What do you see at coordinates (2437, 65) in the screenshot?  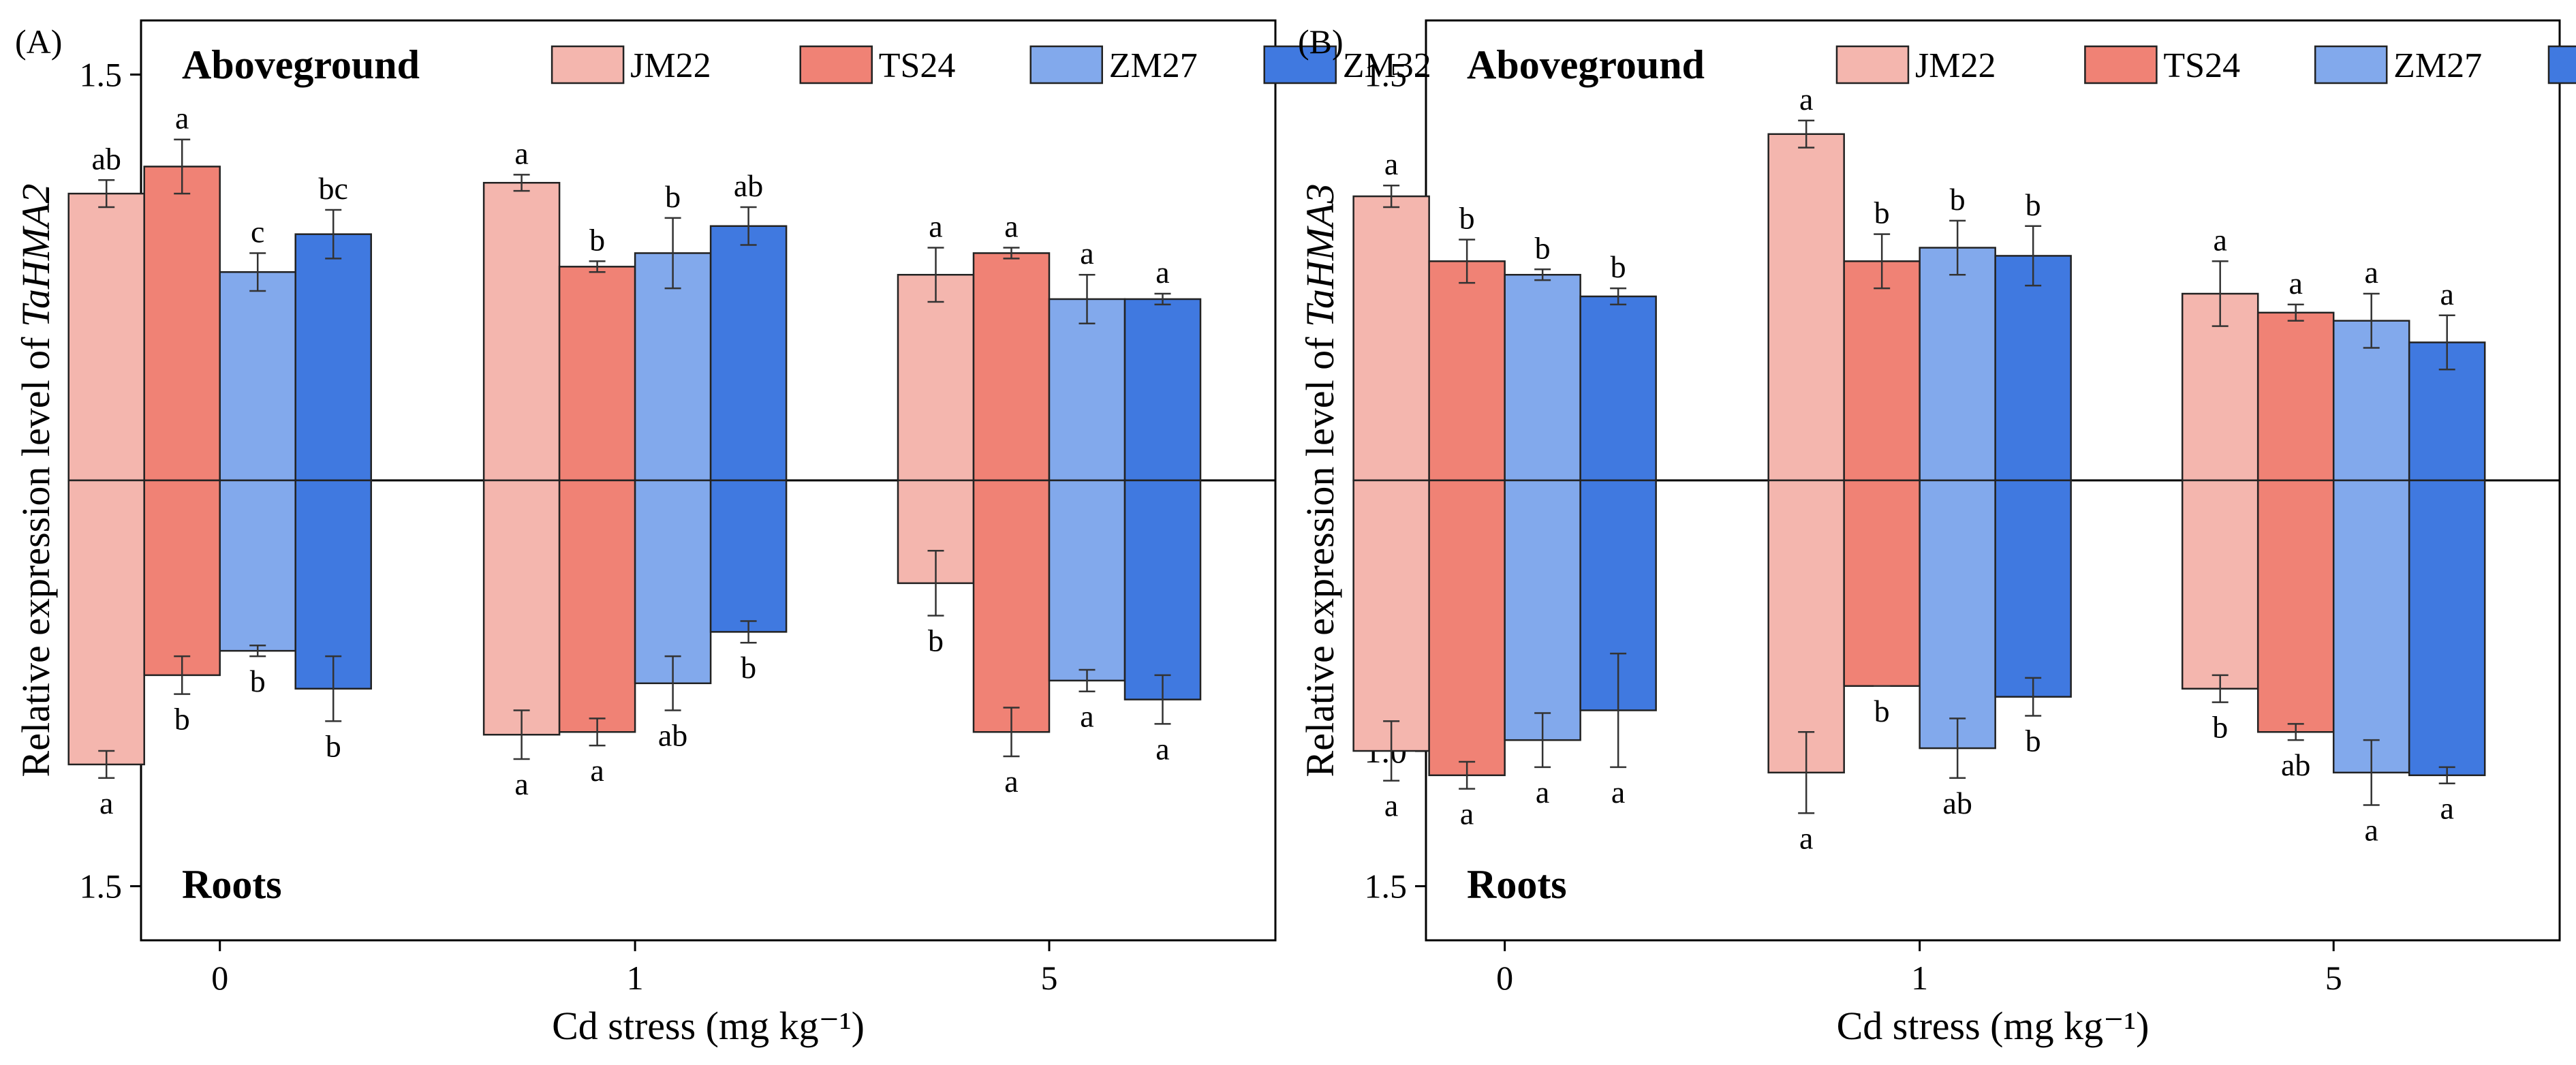 I see `legend-label-zm27: ZM27` at bounding box center [2437, 65].